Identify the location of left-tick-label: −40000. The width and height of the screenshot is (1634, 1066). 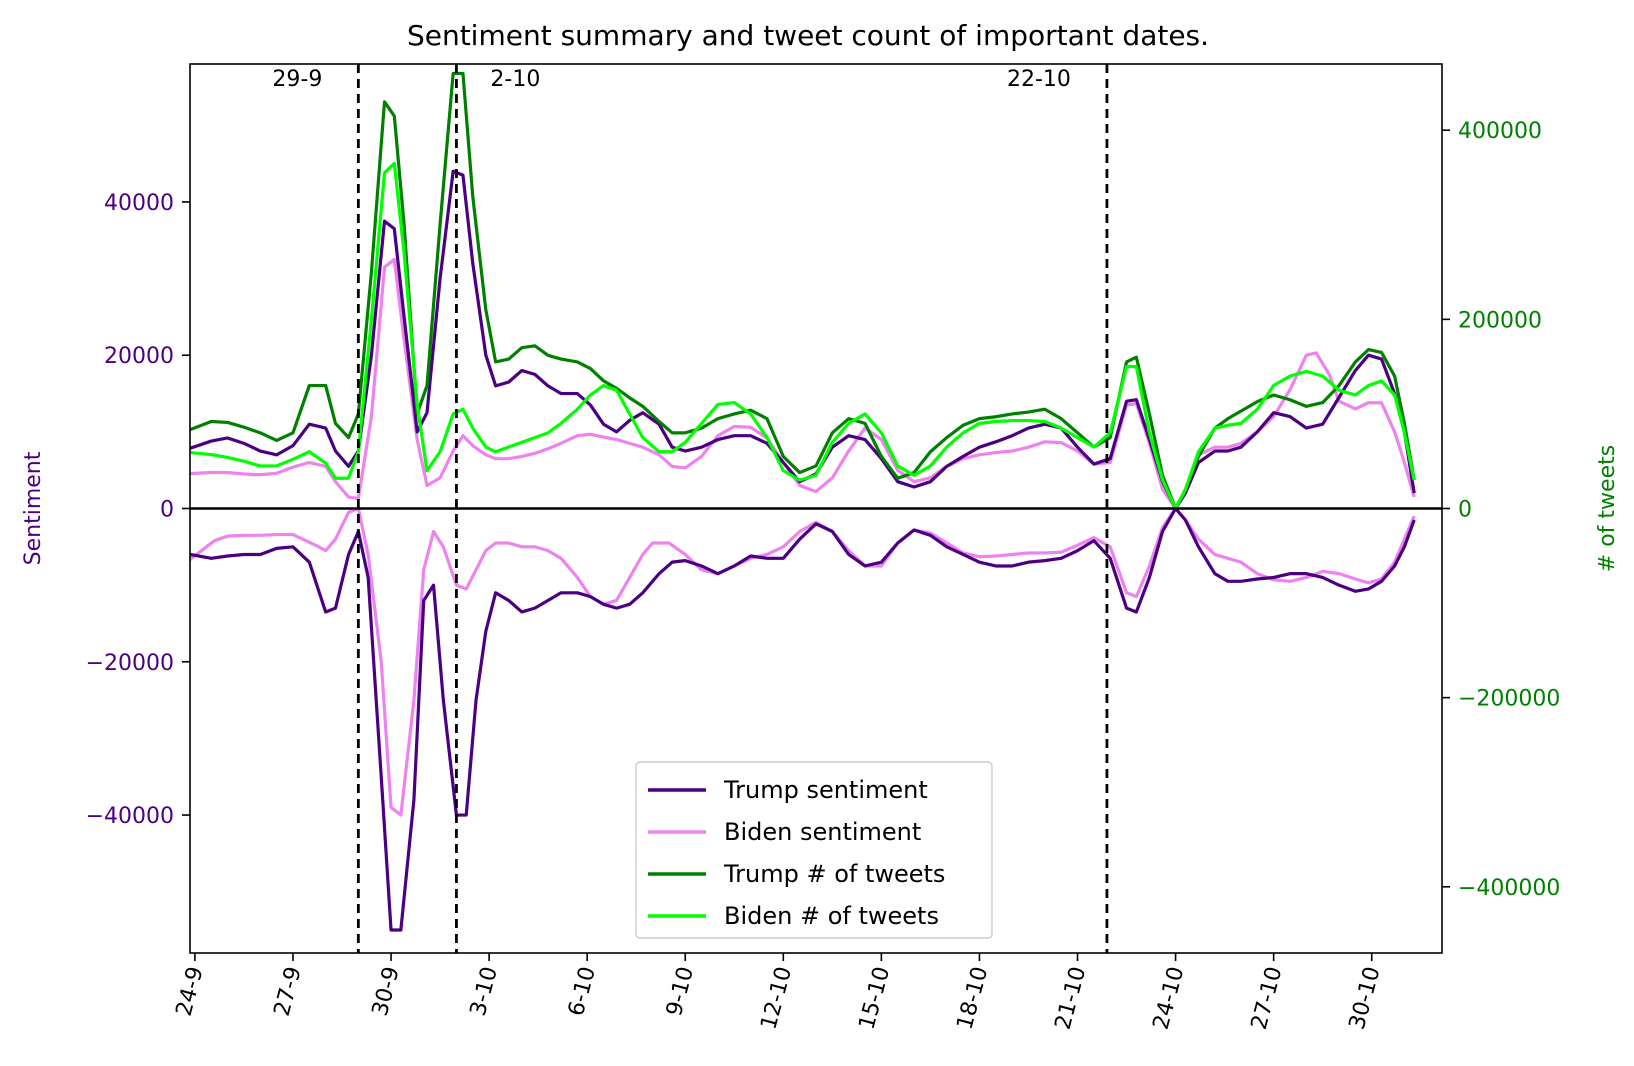
(130, 816).